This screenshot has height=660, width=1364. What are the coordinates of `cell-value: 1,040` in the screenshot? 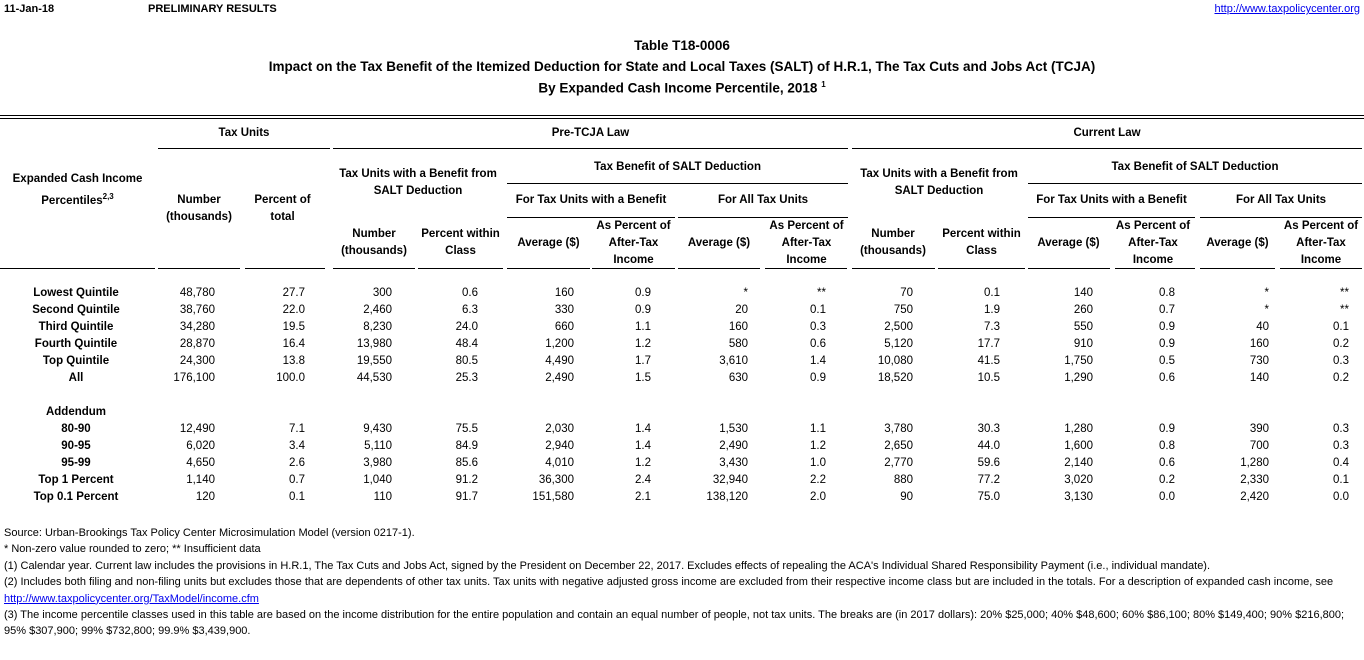 It's located at (377, 480).